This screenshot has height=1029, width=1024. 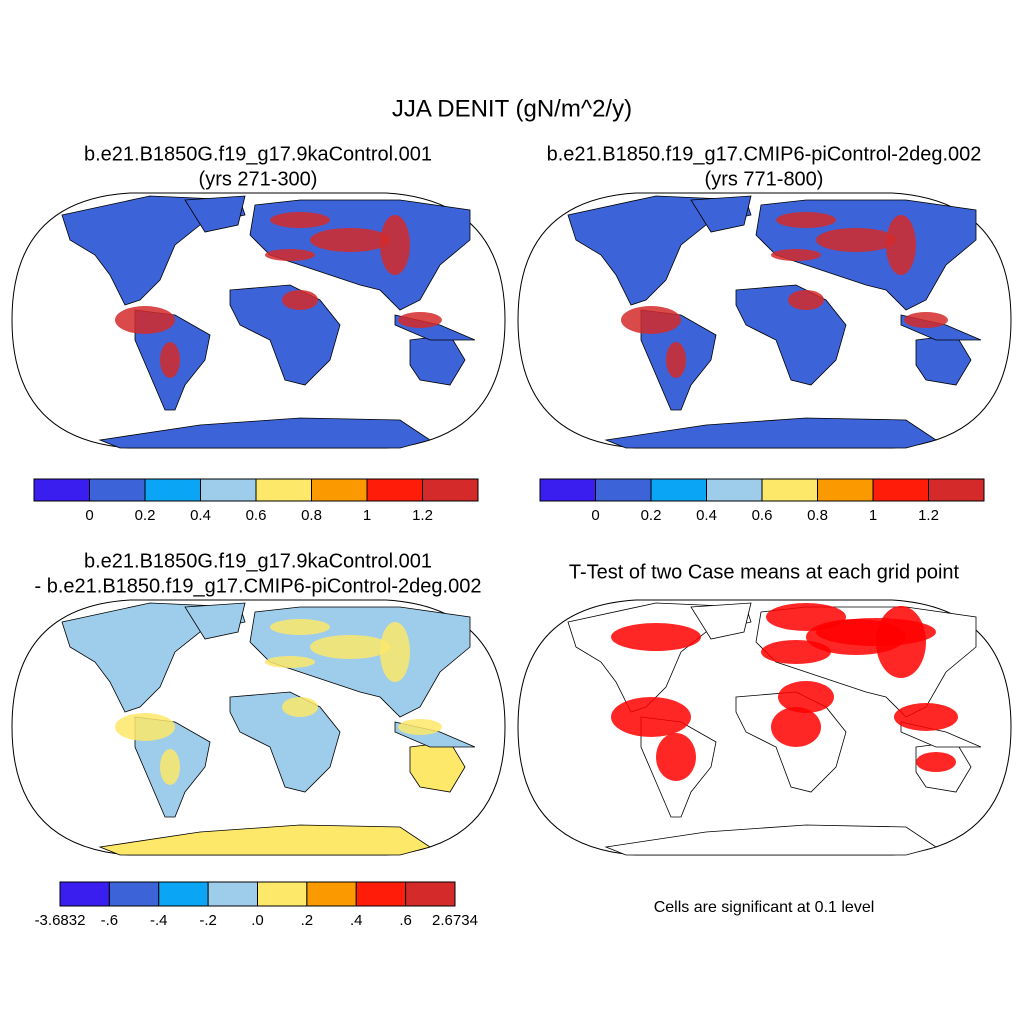 What do you see at coordinates (159, 920) in the screenshot?
I see `colorbar-label: -.4` at bounding box center [159, 920].